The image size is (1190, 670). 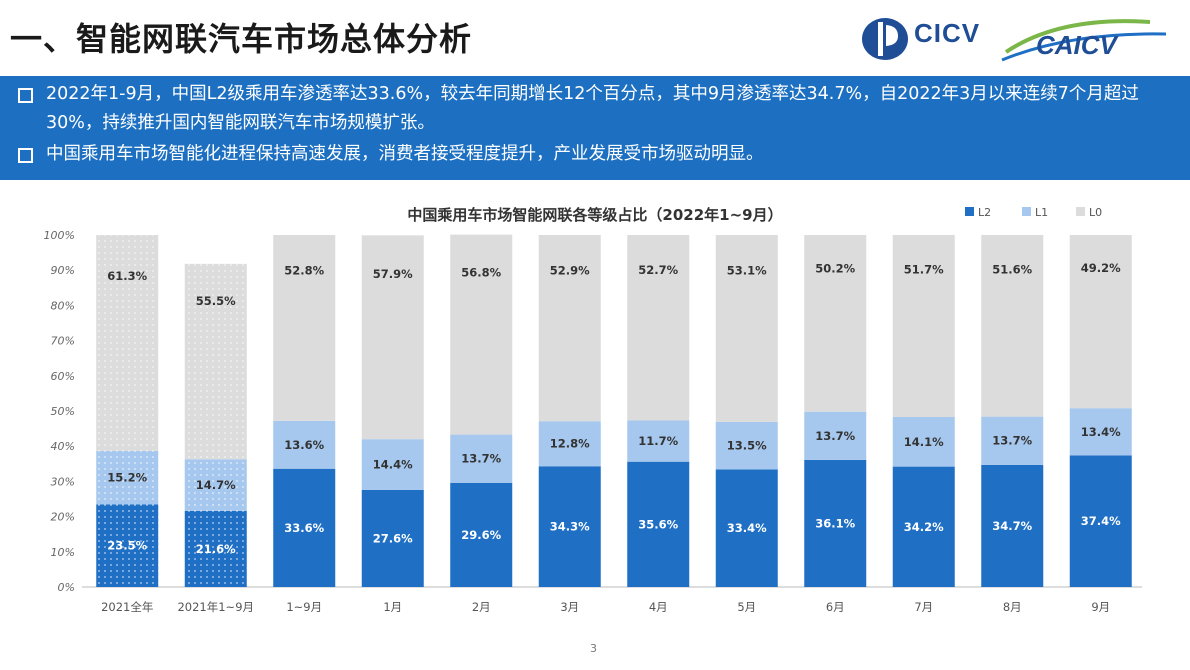 What do you see at coordinates (1101, 268) in the screenshot?
I see `data-label-L0: 49.2%` at bounding box center [1101, 268].